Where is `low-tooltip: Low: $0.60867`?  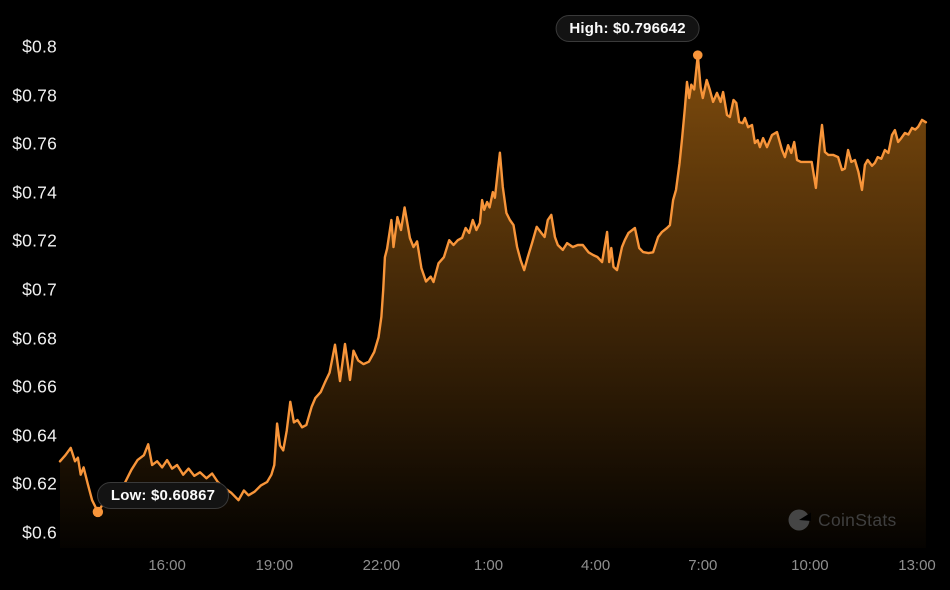
low-tooltip: Low: $0.60867 is located at coordinates (163, 495).